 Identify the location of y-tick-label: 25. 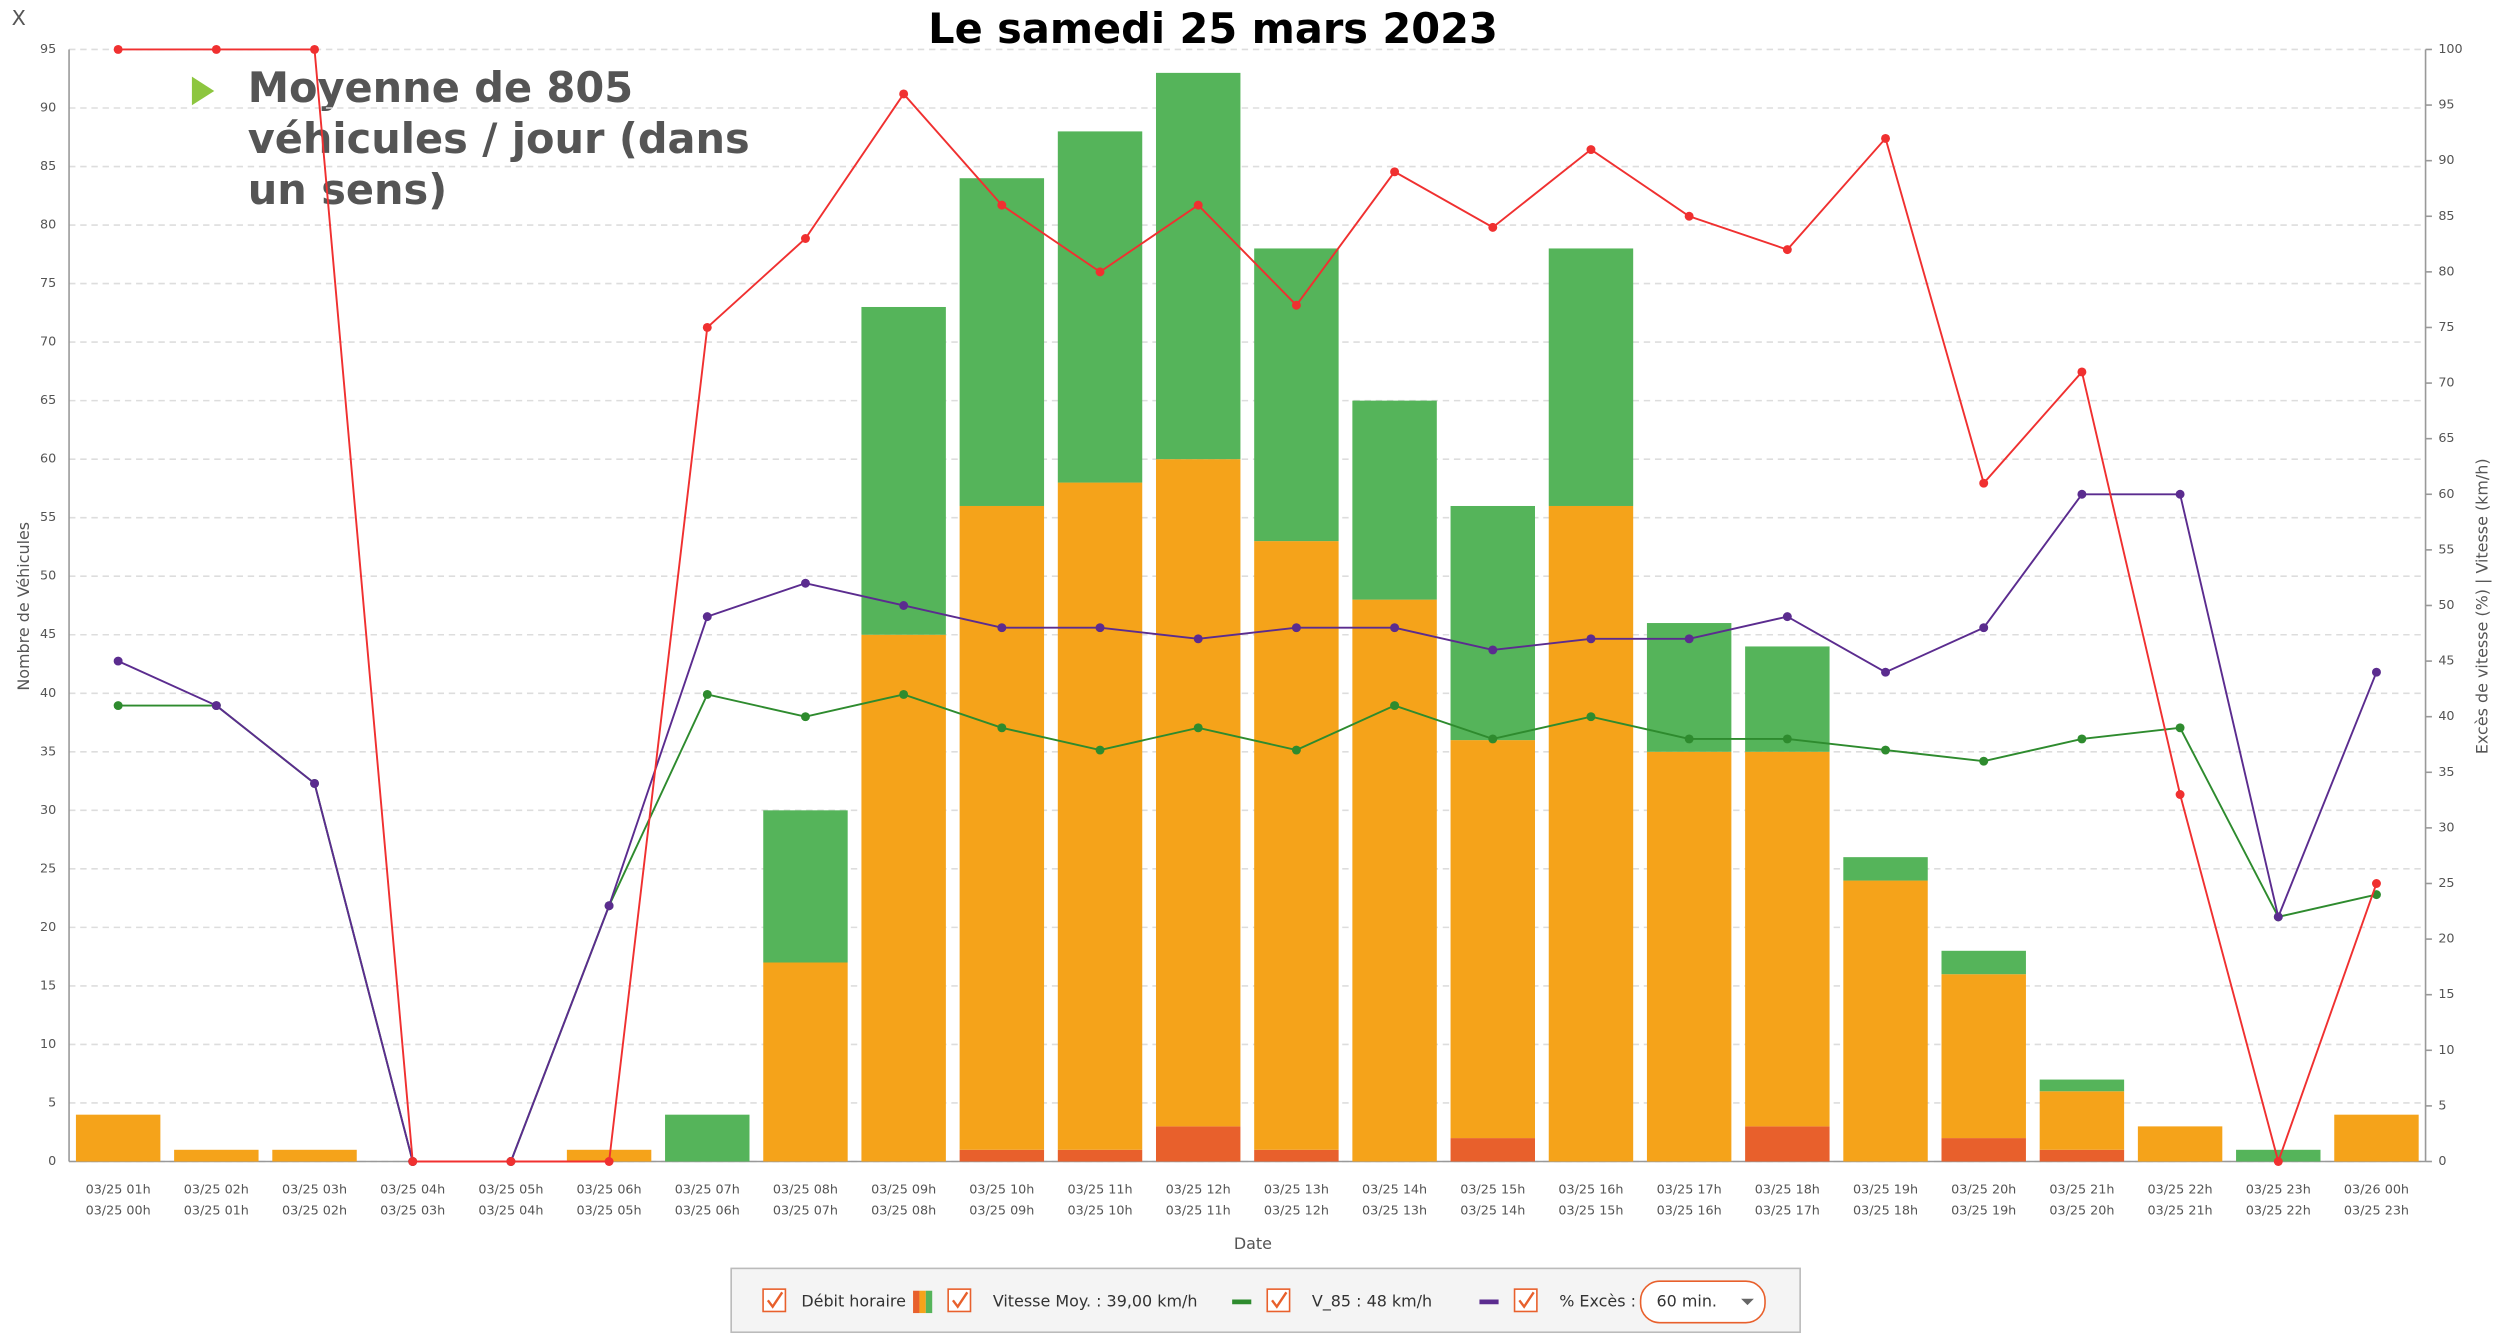
(48, 868).